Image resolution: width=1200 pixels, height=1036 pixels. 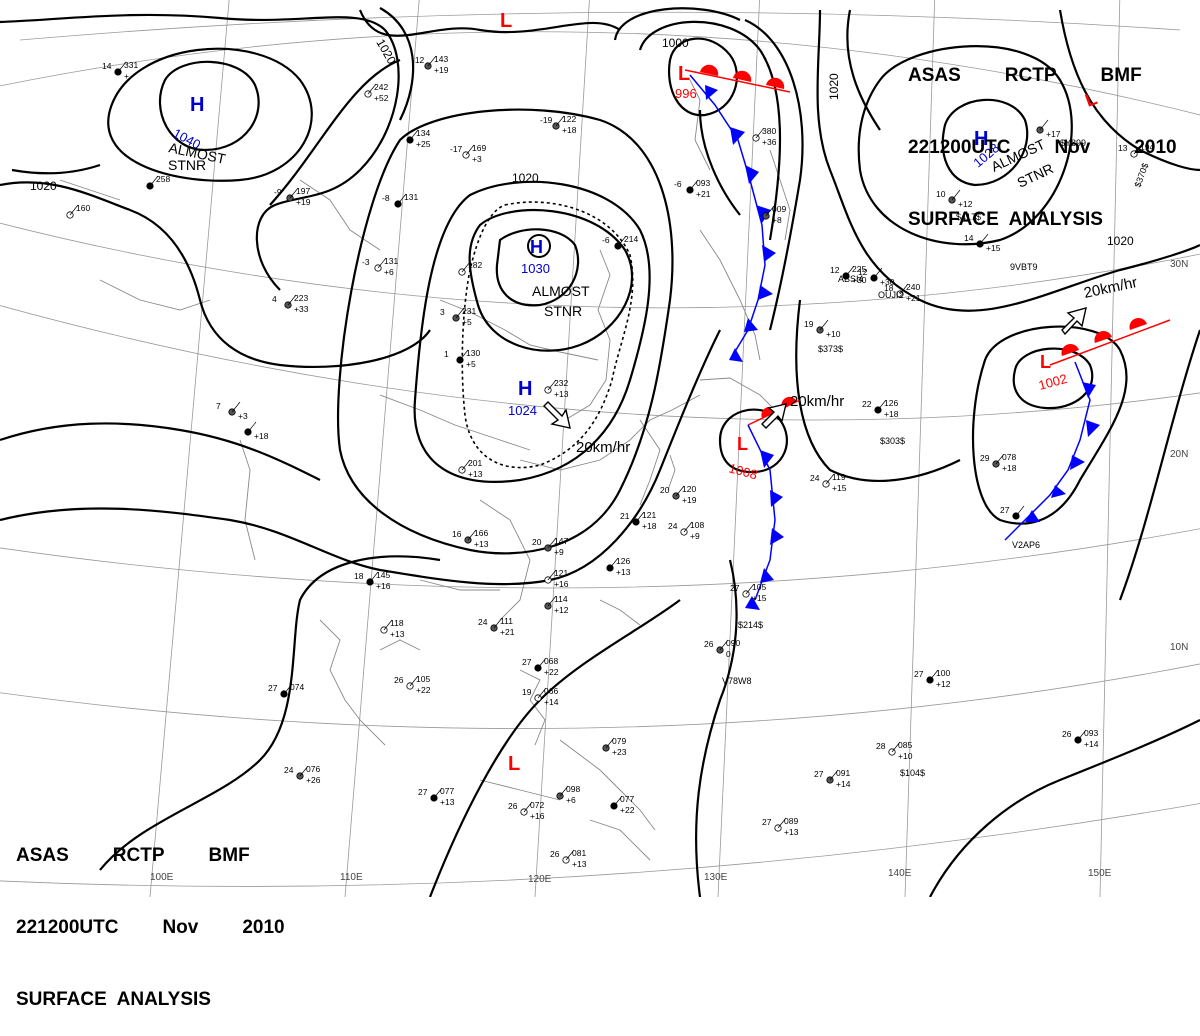 I want to click on station-pressure: 131, so click(x=391, y=261).